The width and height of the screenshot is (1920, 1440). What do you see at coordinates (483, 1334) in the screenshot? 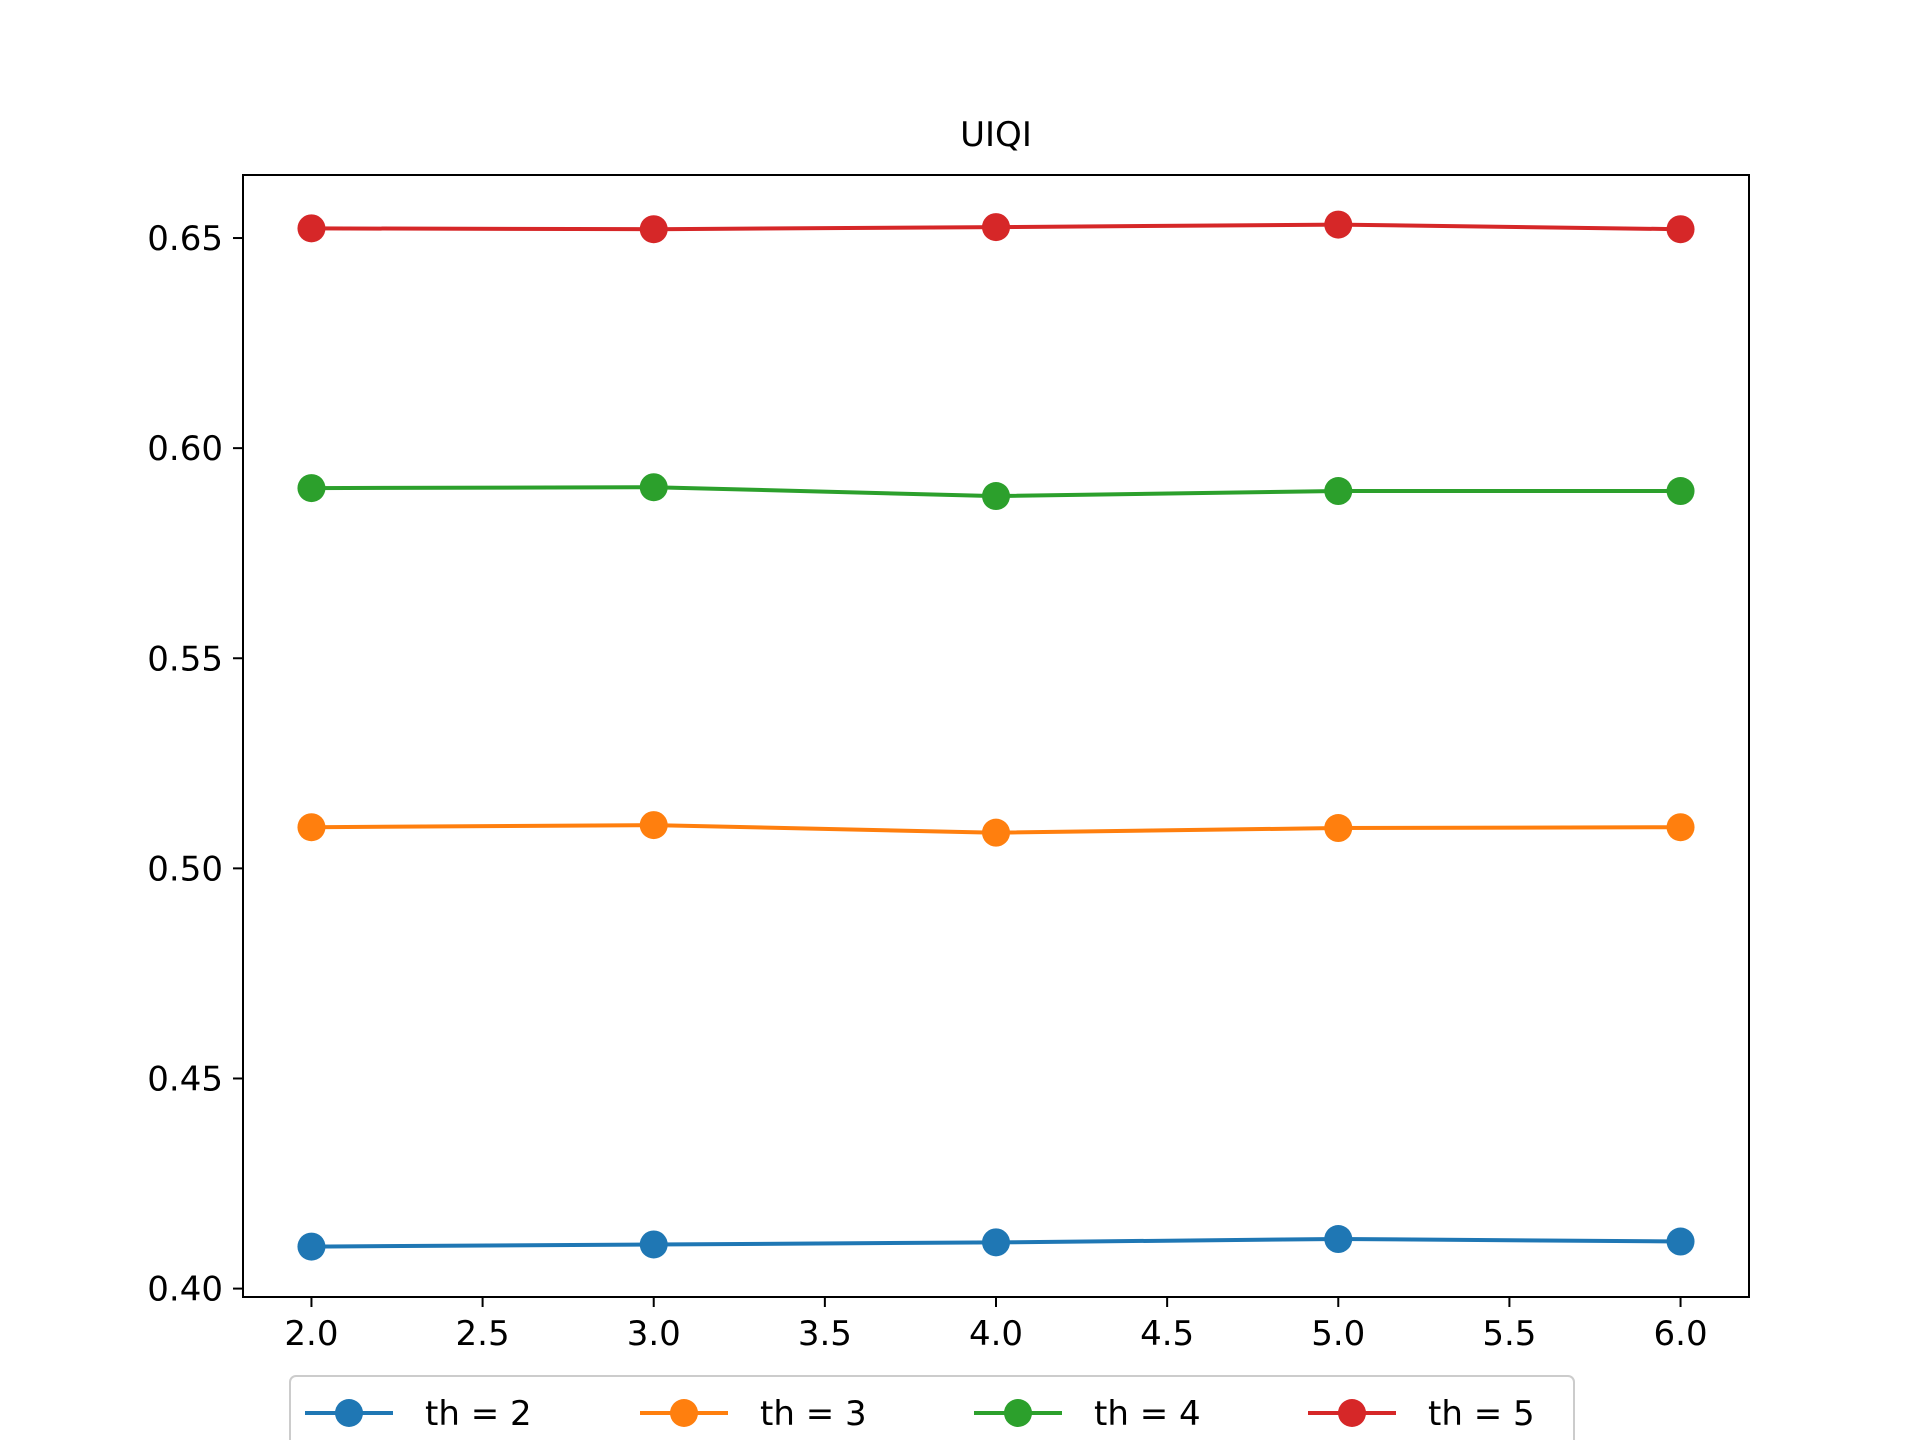
I see `x-tick-label: 2.5` at bounding box center [483, 1334].